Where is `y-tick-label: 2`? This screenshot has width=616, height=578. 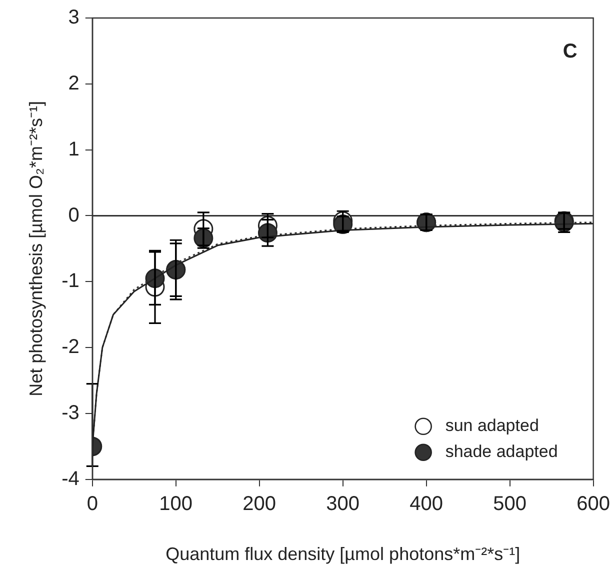
y-tick-label: 2 is located at coordinates (74, 83).